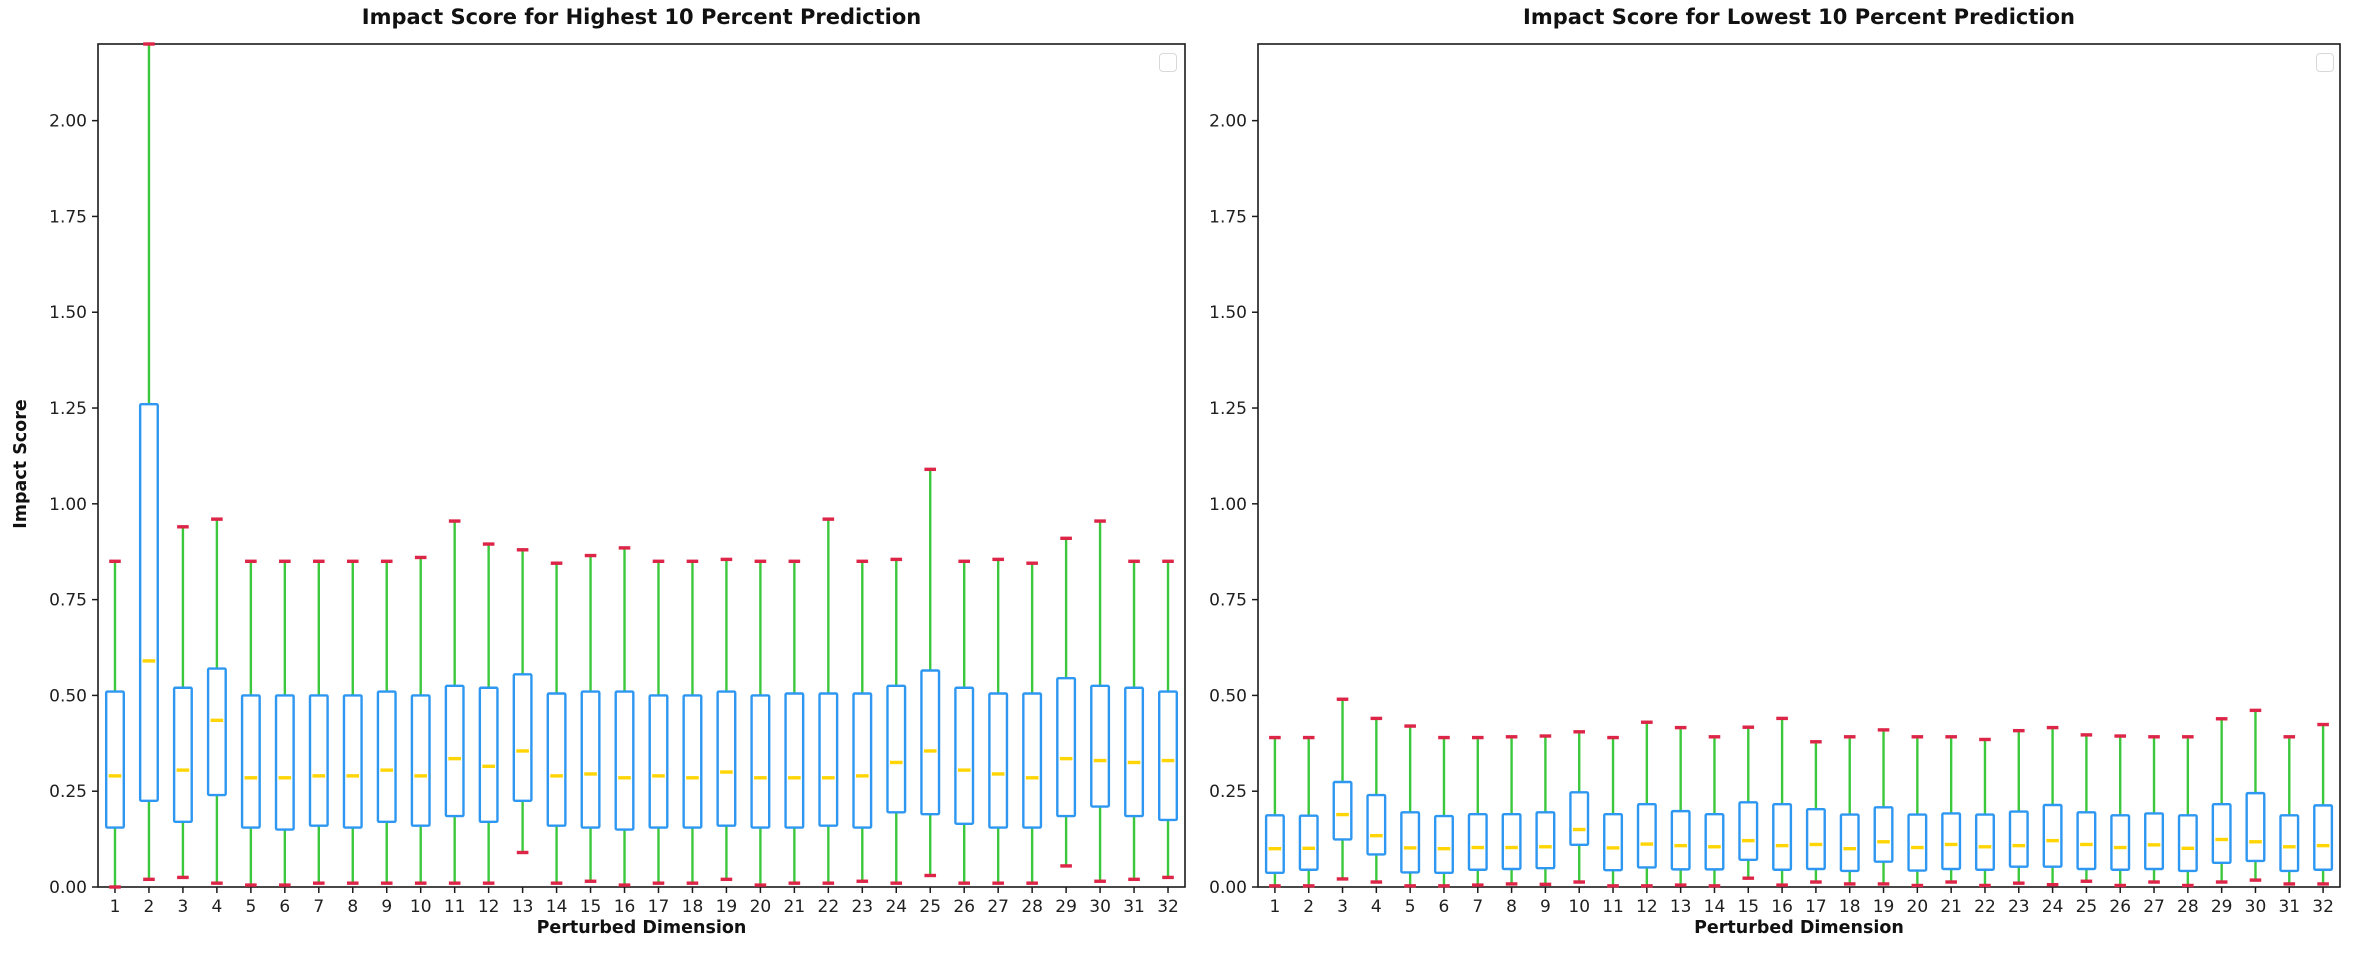 The width and height of the screenshot is (2358, 960). Describe the element at coordinates (2222, 907) in the screenshot. I see `x-tick-label: 29` at that location.